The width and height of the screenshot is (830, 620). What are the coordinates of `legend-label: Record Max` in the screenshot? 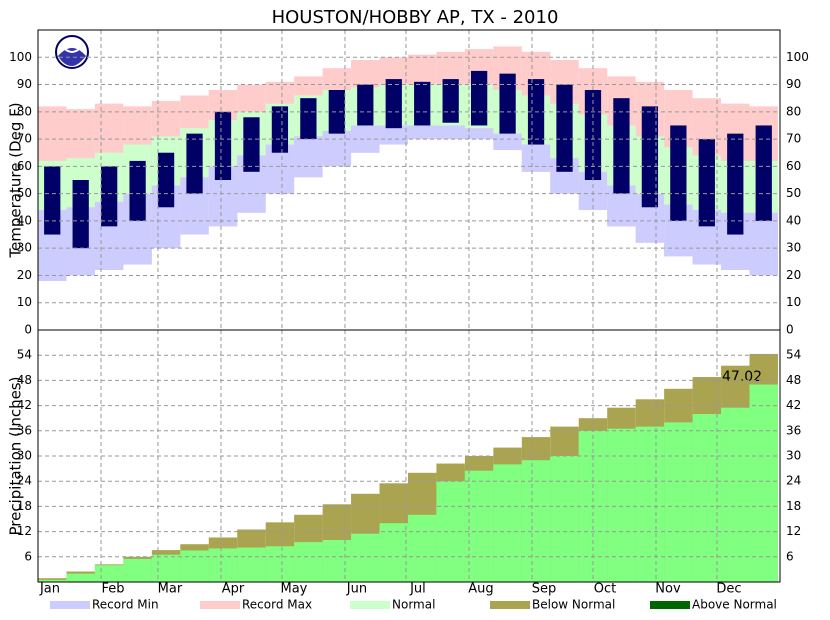 It's located at (277, 605).